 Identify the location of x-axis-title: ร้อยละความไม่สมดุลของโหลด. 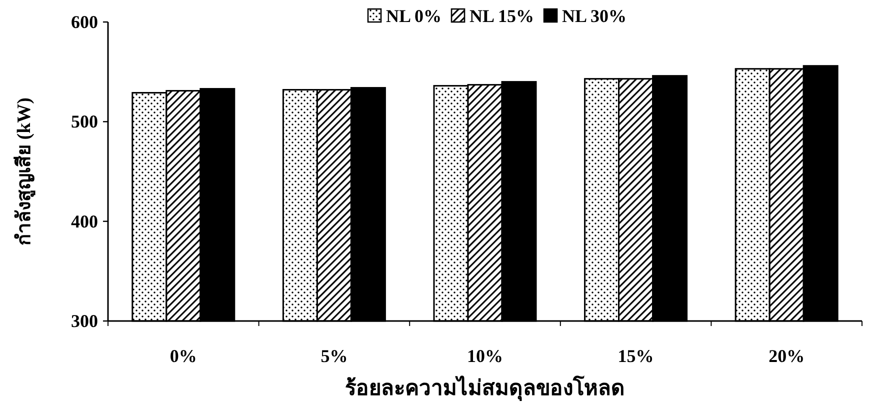
(485, 388).